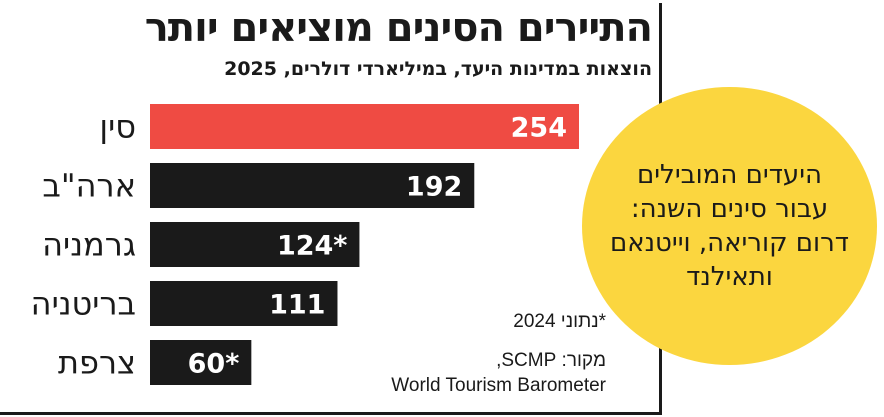  I want to click on frame-bottom-border, so click(331, 413).